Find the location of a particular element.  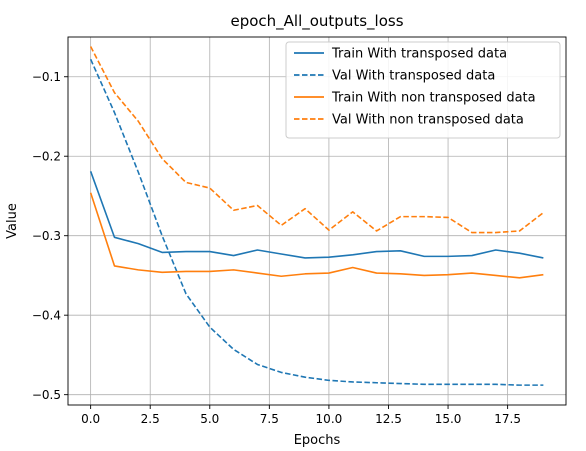

x-axis-label: Epochs is located at coordinates (317, 440).